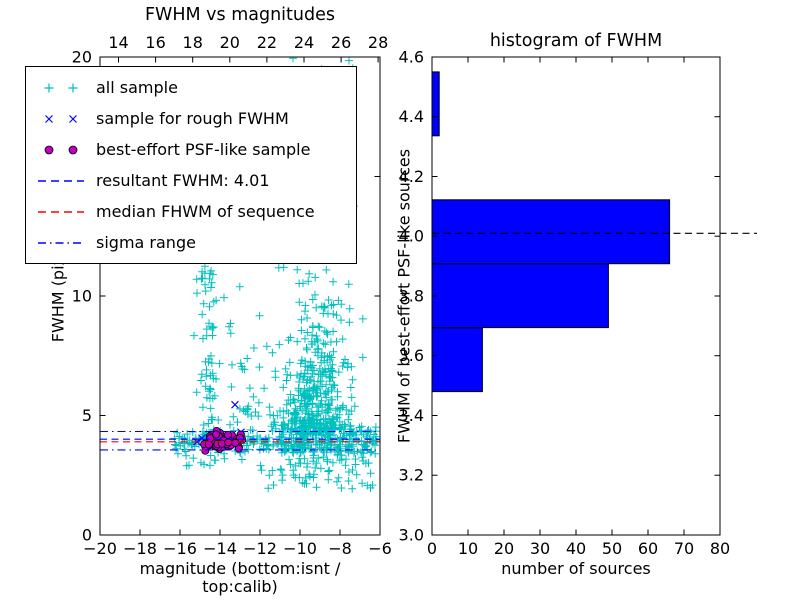 Image resolution: width=800 pixels, height=600 pixels. What do you see at coordinates (146, 242) in the screenshot?
I see `legend-label: sigma range` at bounding box center [146, 242].